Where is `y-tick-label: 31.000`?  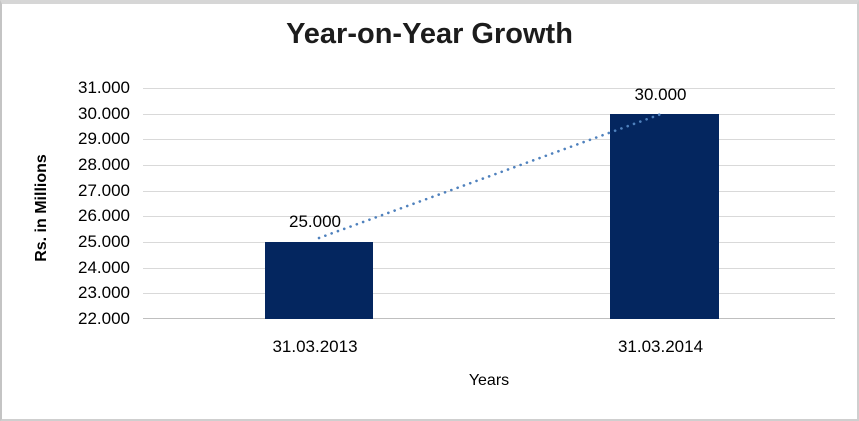
y-tick-label: 31.000 is located at coordinates (104, 87).